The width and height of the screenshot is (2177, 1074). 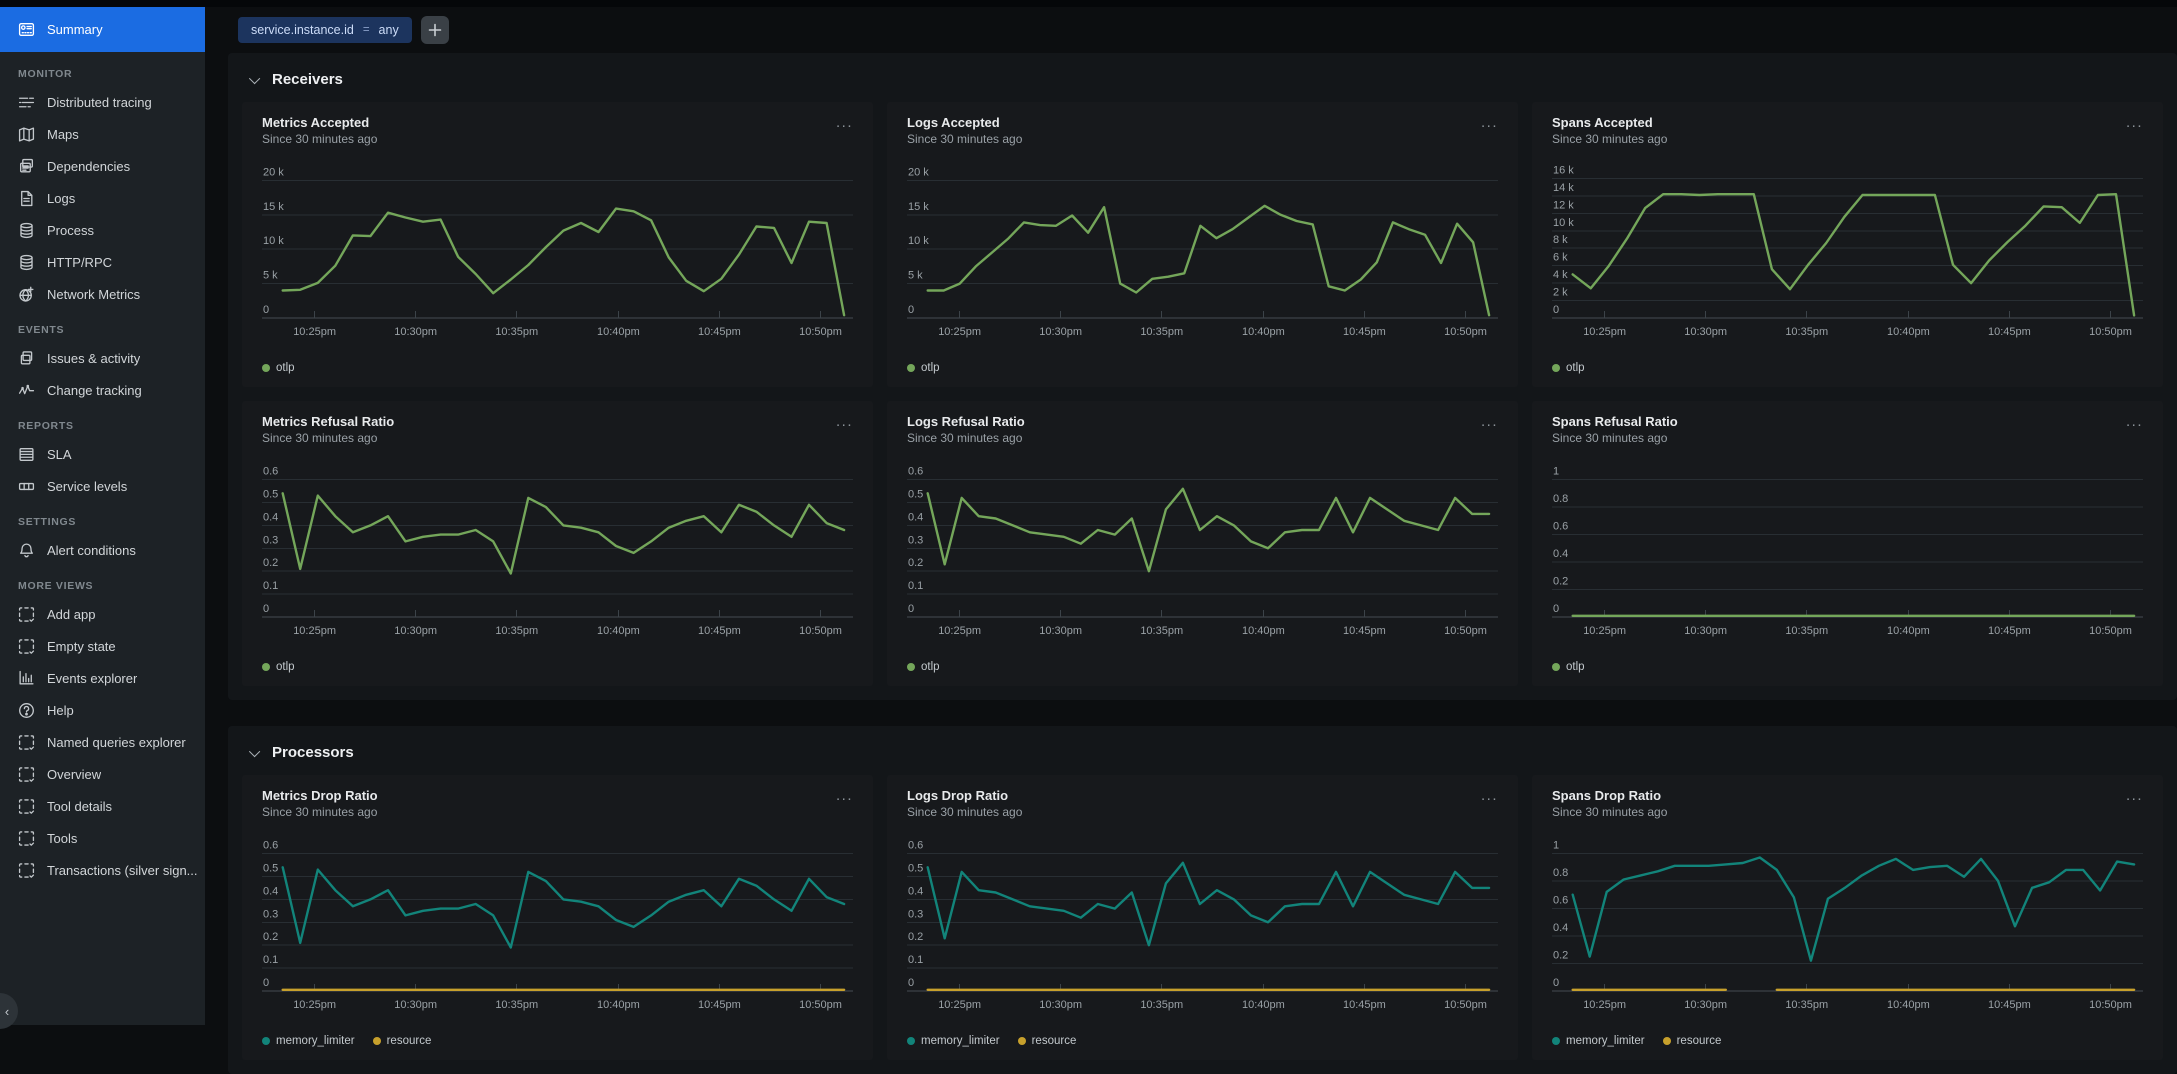 What do you see at coordinates (959, 1005) in the screenshot?
I see `svg-text: 10:25pm` at bounding box center [959, 1005].